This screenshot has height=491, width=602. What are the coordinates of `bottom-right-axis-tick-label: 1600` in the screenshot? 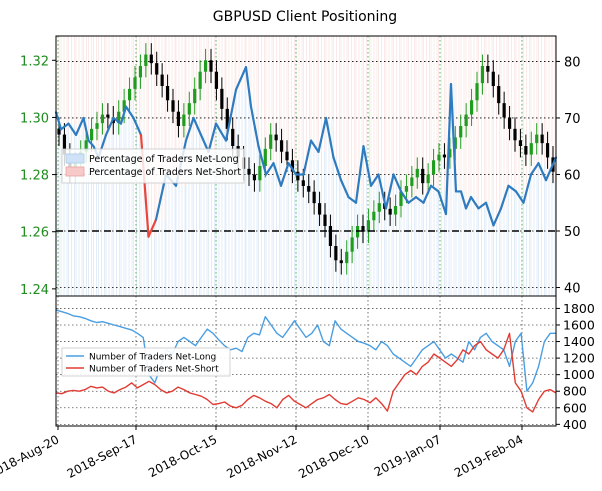 It's located at (579, 324).